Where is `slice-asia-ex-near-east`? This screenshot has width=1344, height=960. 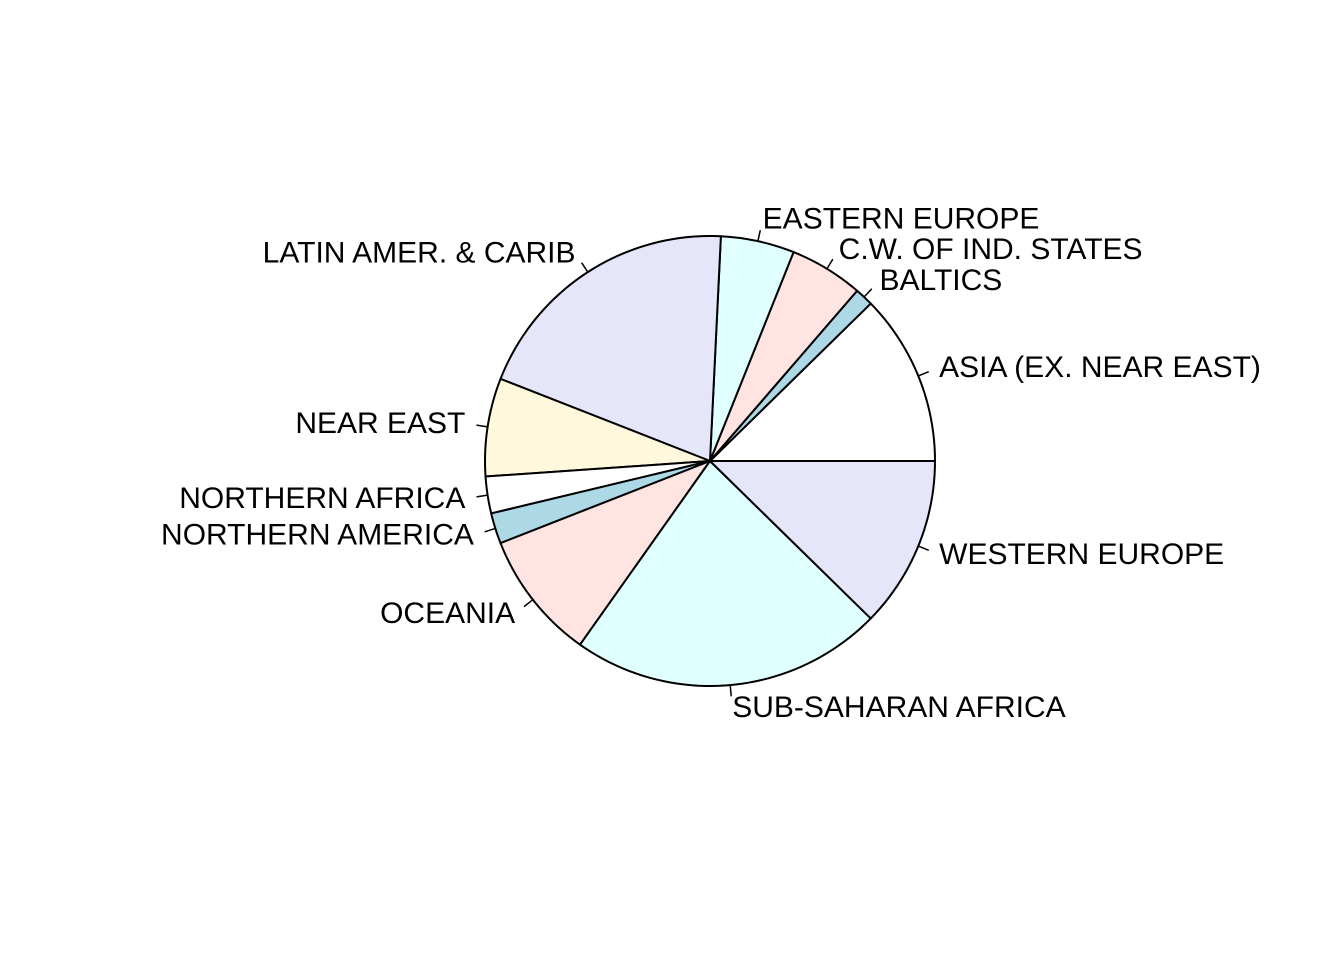
slice-asia-ex-near-east is located at coordinates (822, 382).